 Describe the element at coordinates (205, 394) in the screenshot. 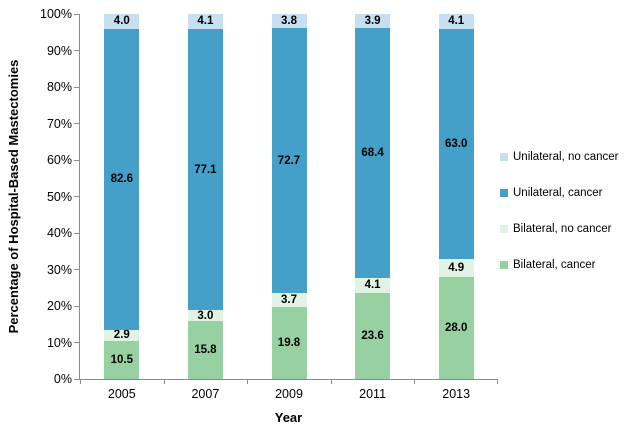

I see `x-tick-label: 2007` at that location.